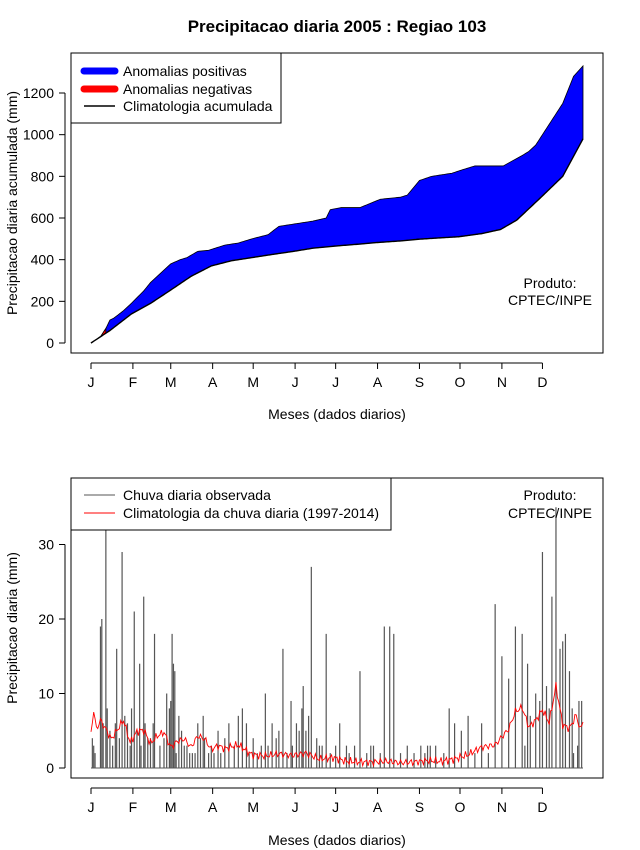 Image resolution: width=640 pixels, height=850 pixels. I want to click on top-x-tick-label: O, so click(460, 382).